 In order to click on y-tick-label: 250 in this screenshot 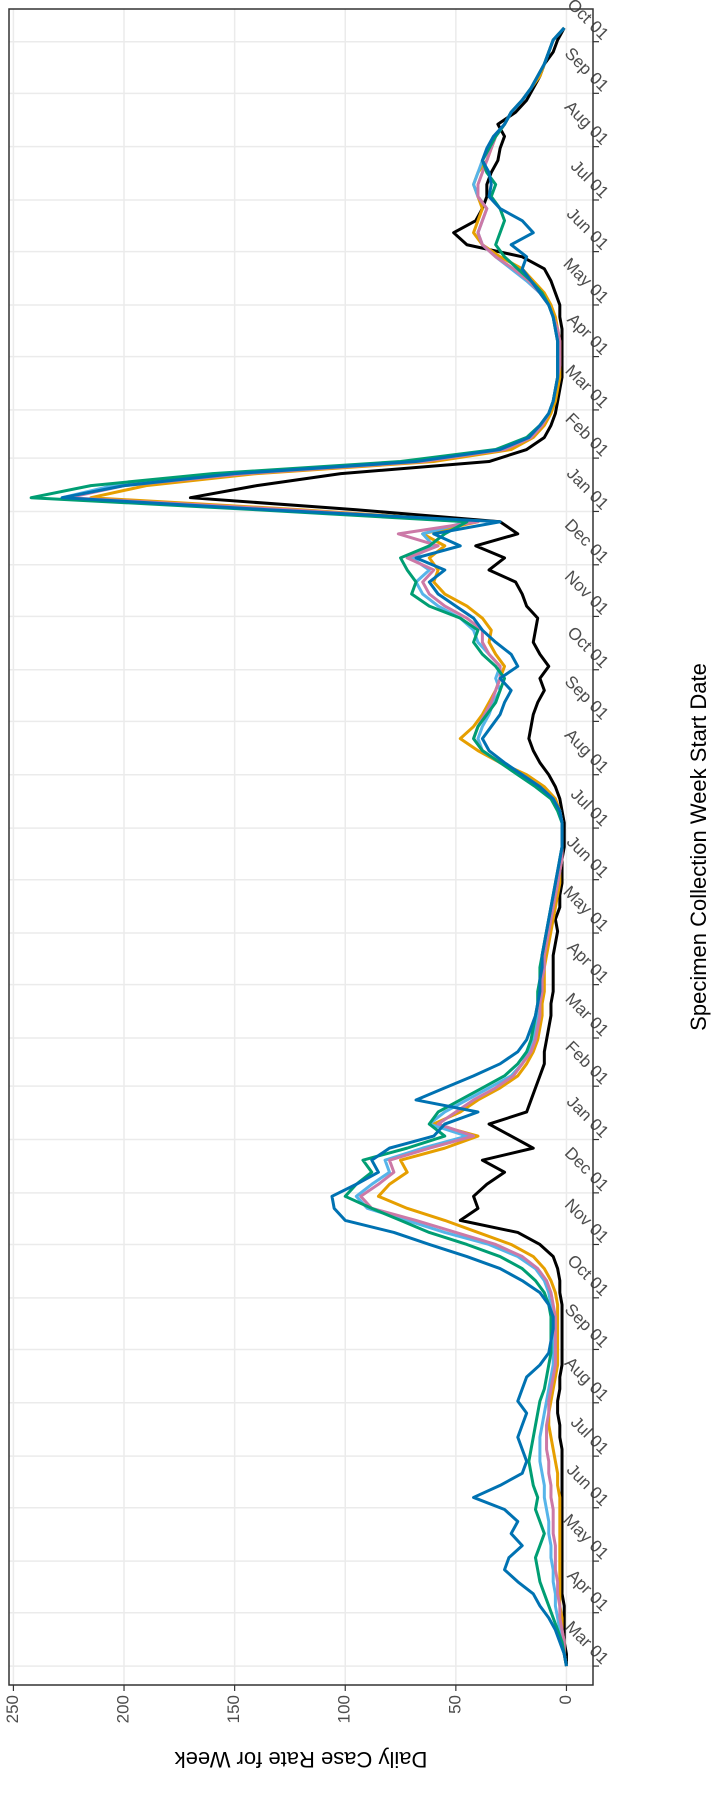, I will do `click(12, 1709)`.